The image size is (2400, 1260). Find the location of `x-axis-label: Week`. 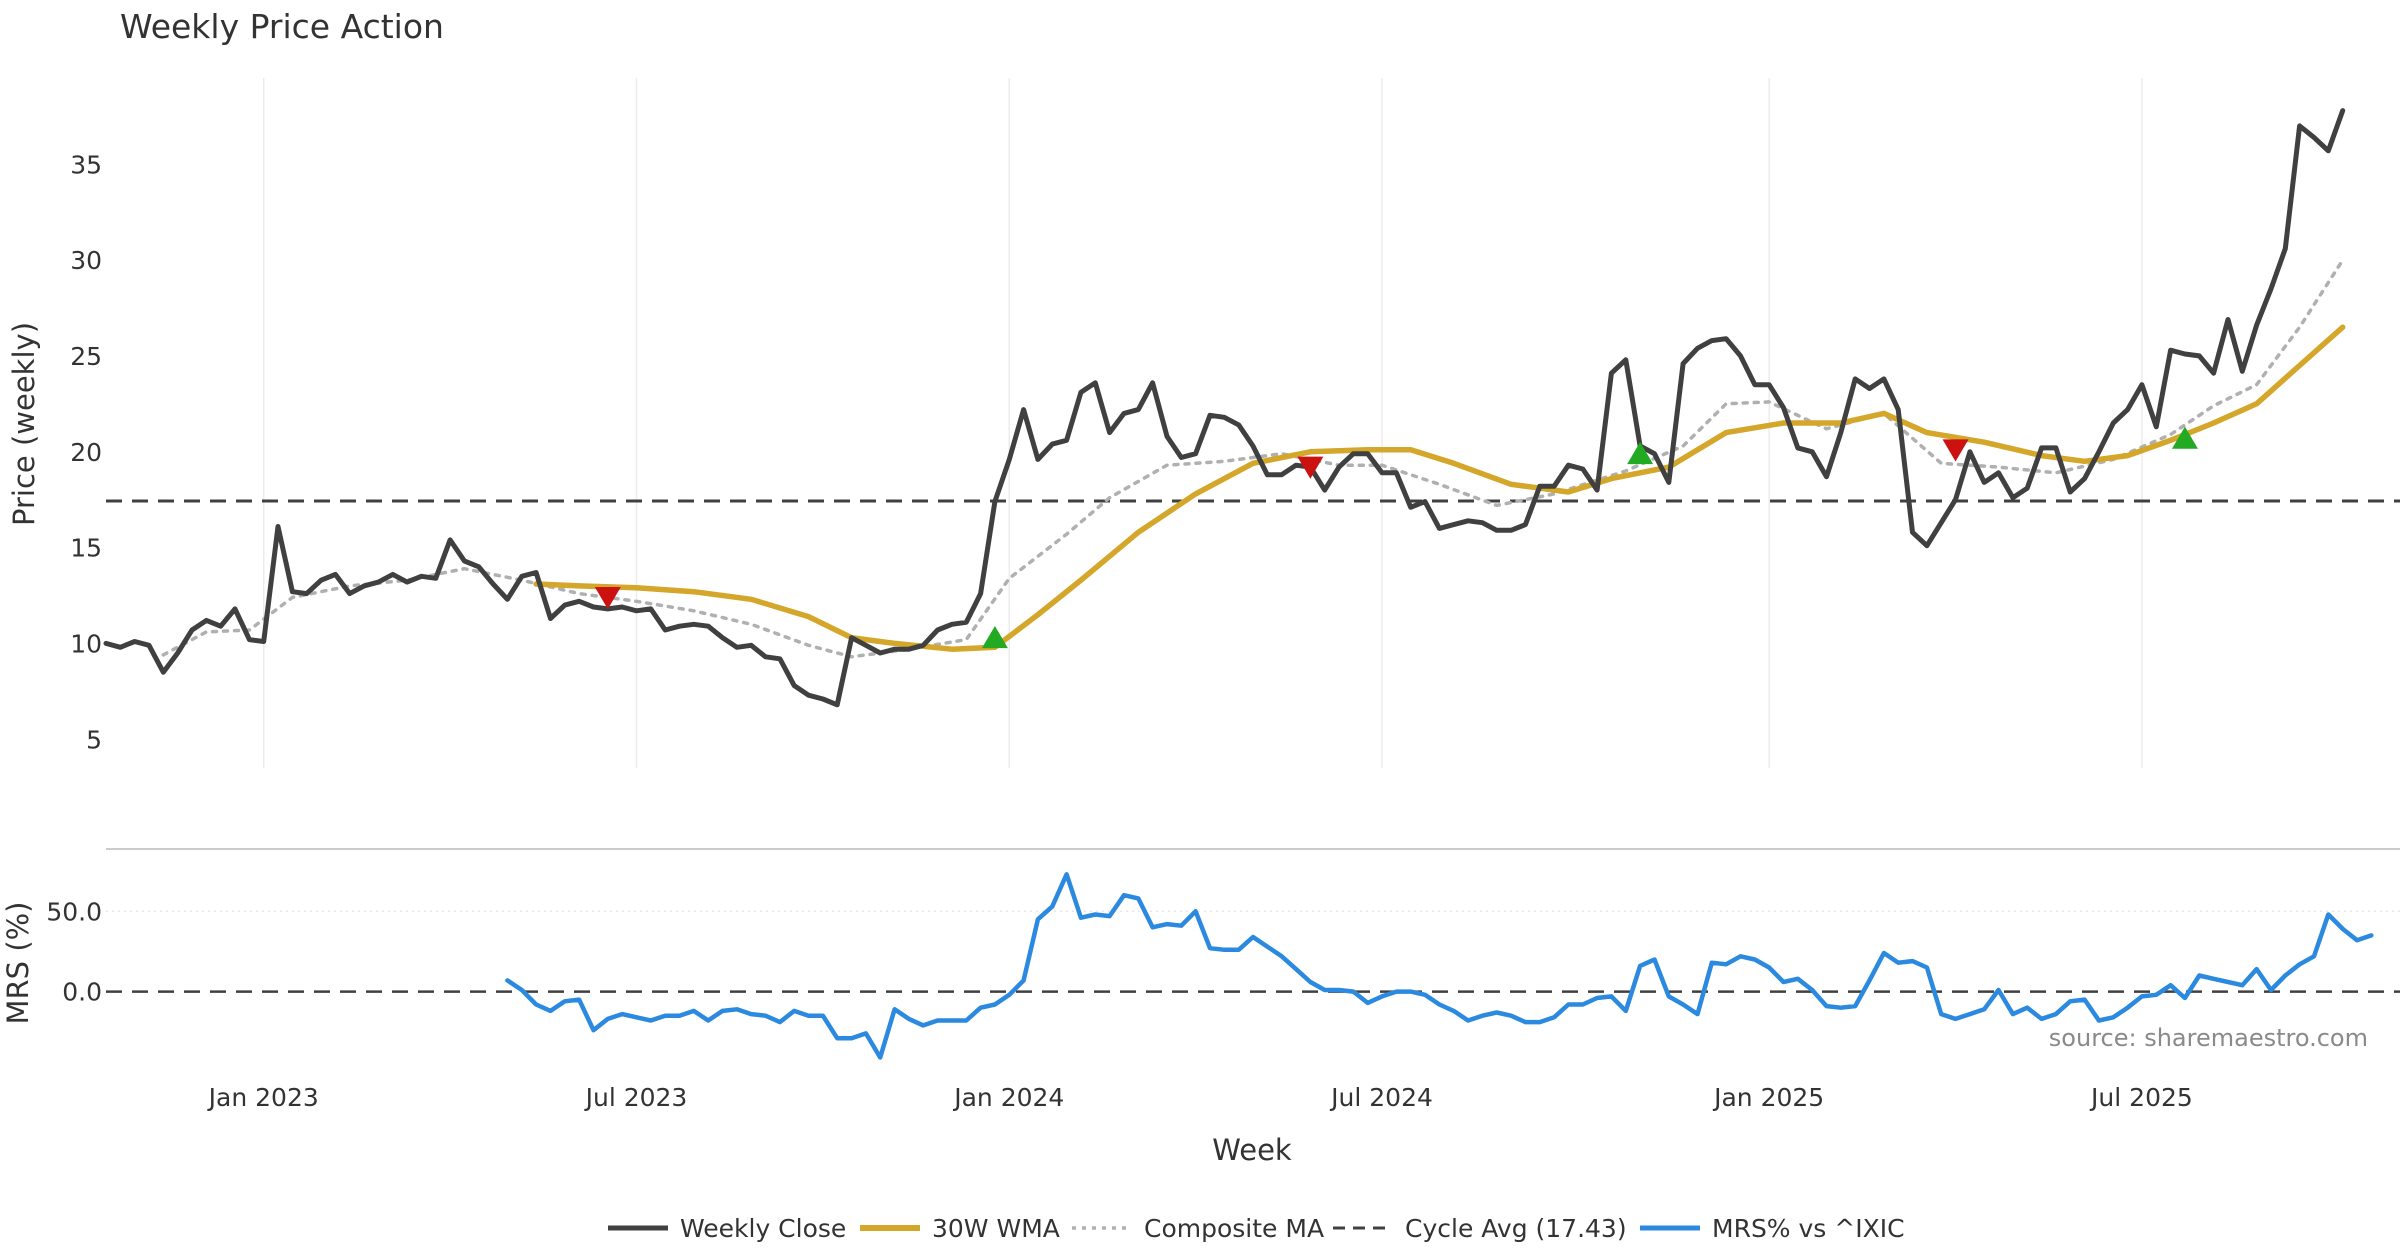

x-axis-label: Week is located at coordinates (1252, 1150).